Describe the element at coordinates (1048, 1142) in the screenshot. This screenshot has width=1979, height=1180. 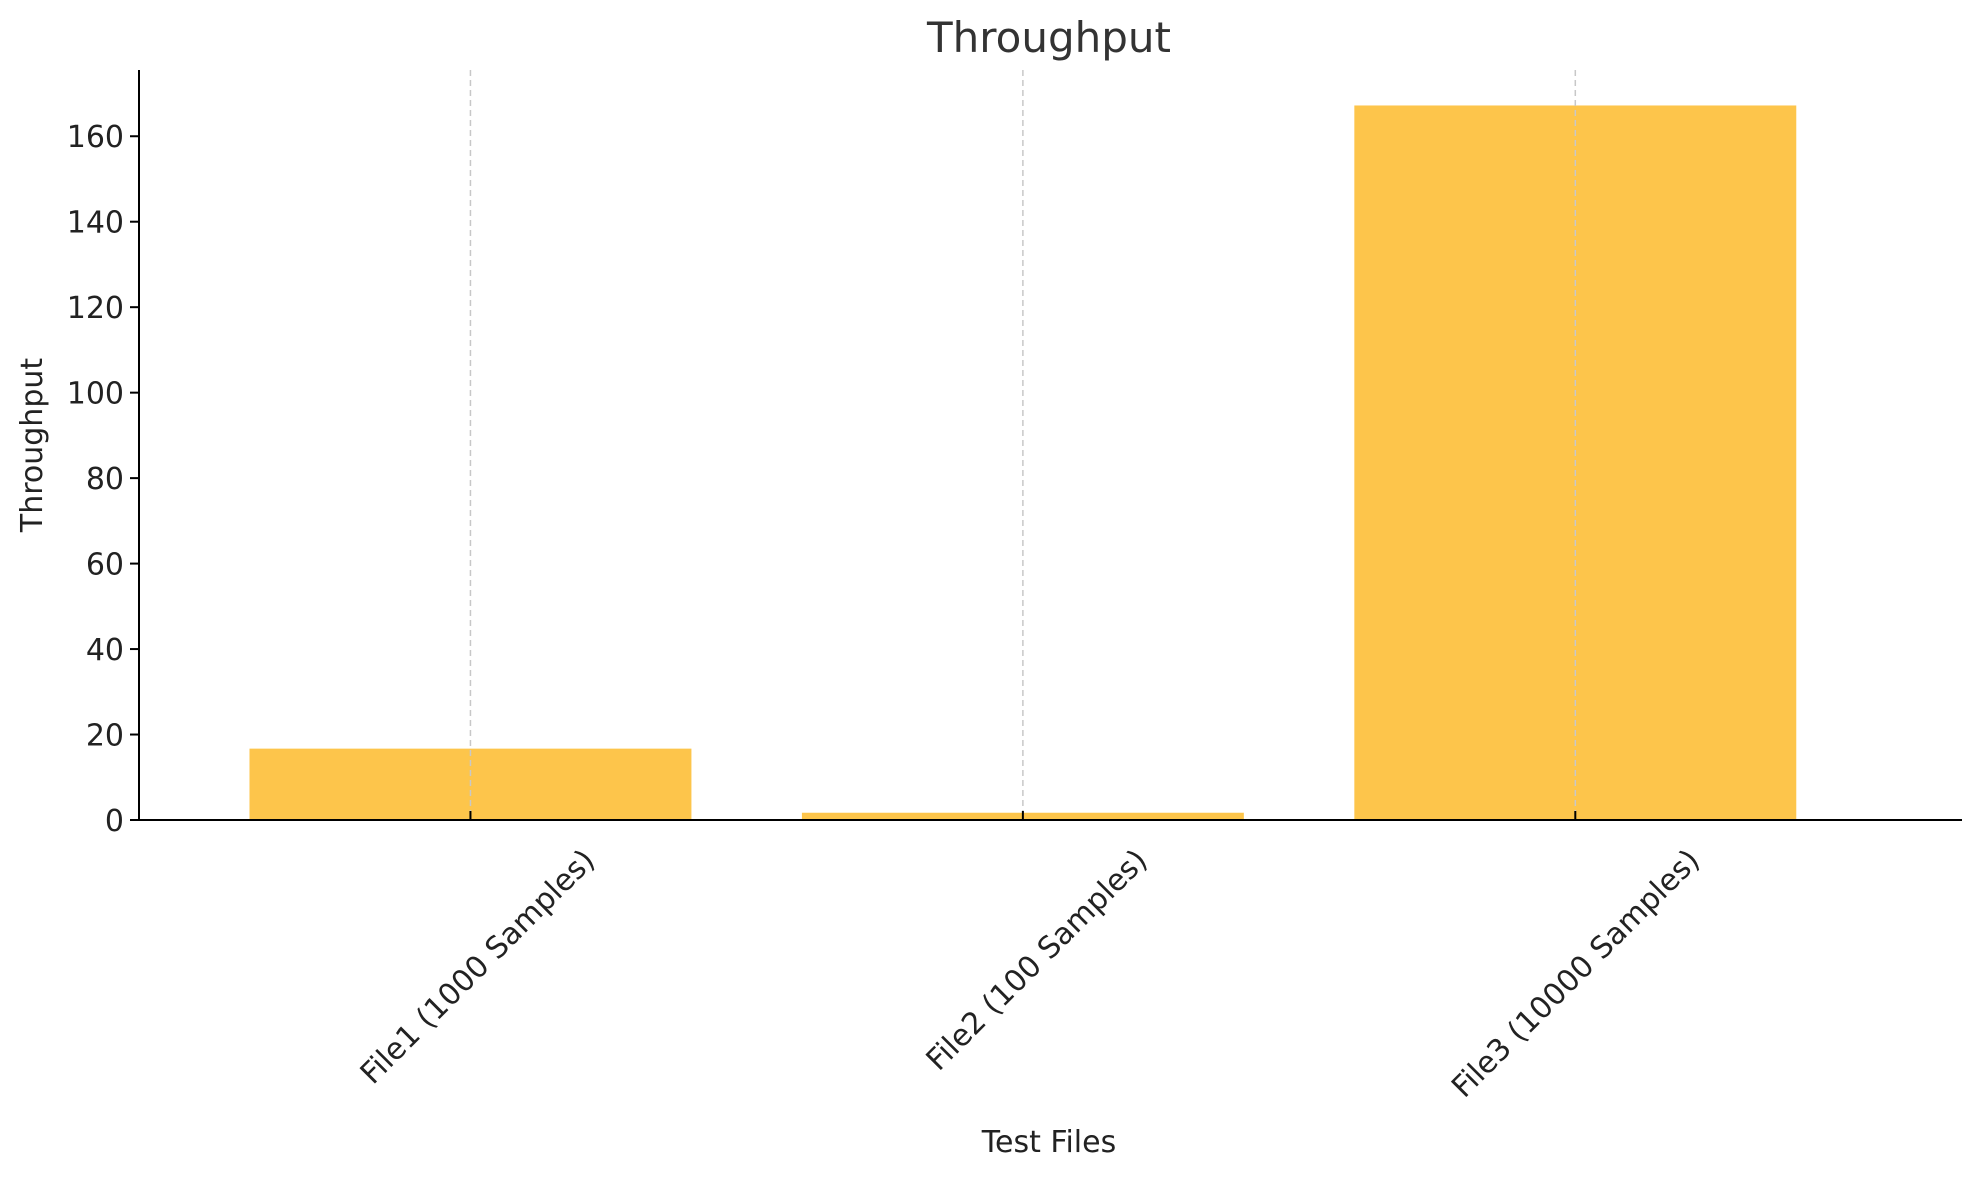
I see `x-axis-label: Test Files` at that location.